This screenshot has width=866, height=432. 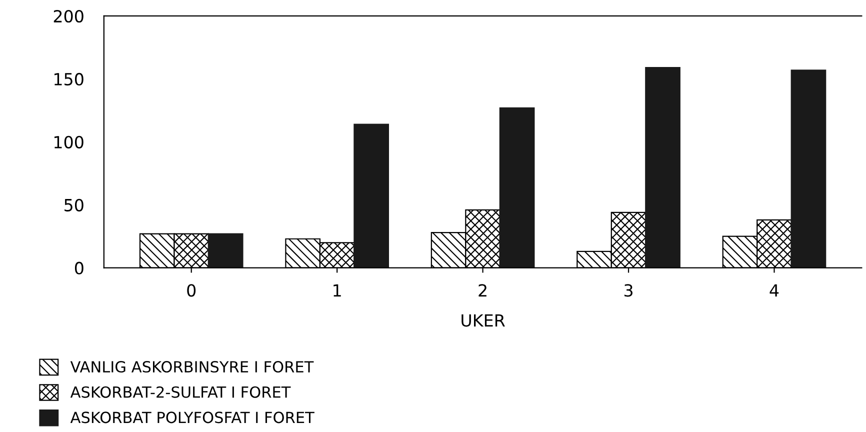 I want to click on x-tick-label: 0, so click(x=191, y=290).